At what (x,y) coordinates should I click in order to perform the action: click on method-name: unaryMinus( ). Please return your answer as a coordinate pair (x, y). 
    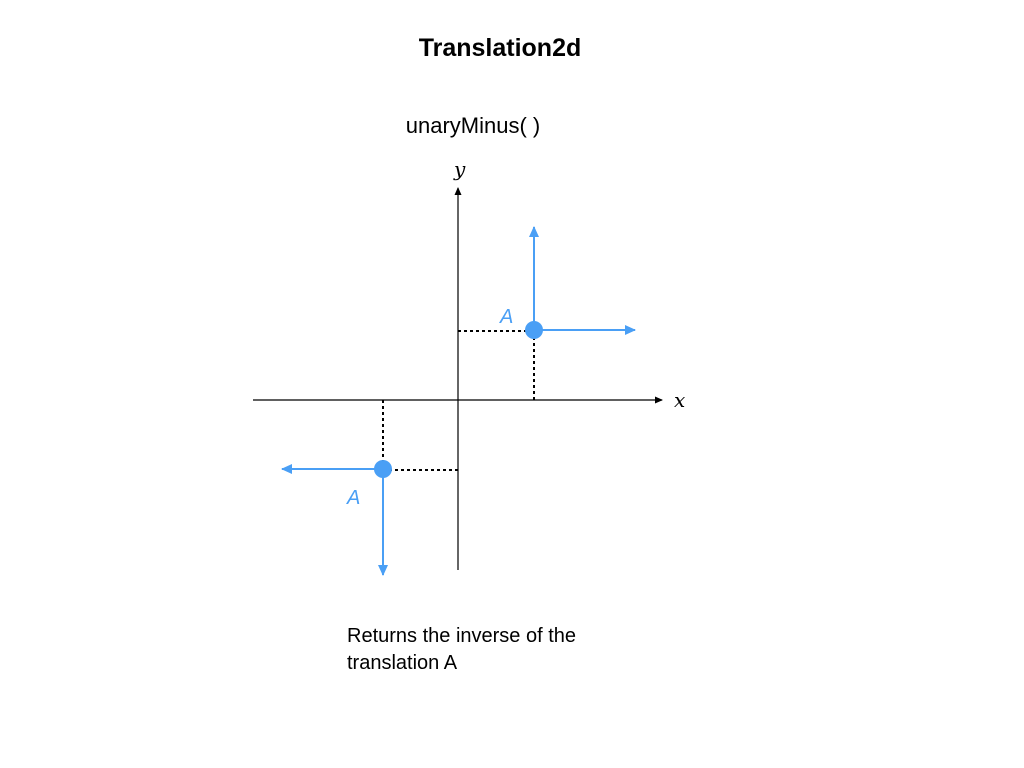
    Looking at the image, I should click on (473, 125).